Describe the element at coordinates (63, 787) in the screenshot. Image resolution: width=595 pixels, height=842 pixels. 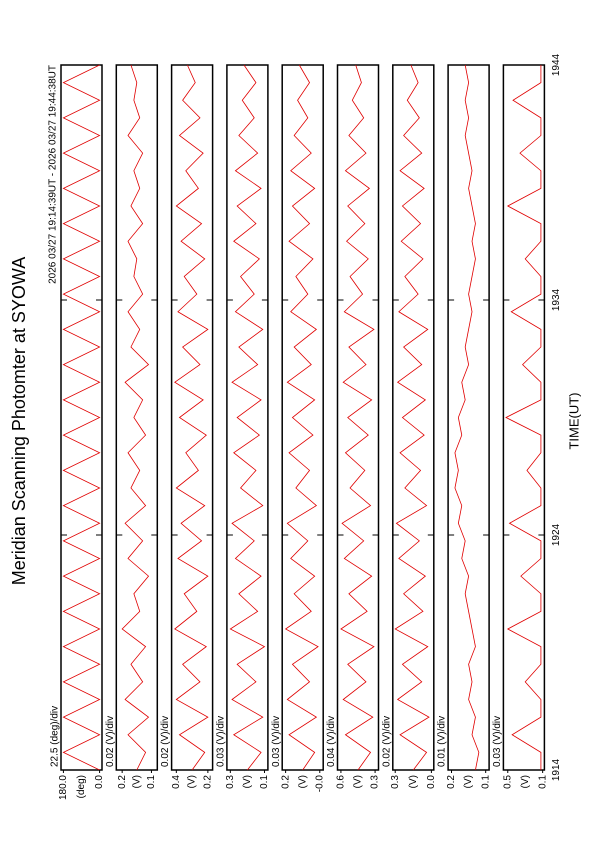
I see `y-tick-label: 180.0` at that location.